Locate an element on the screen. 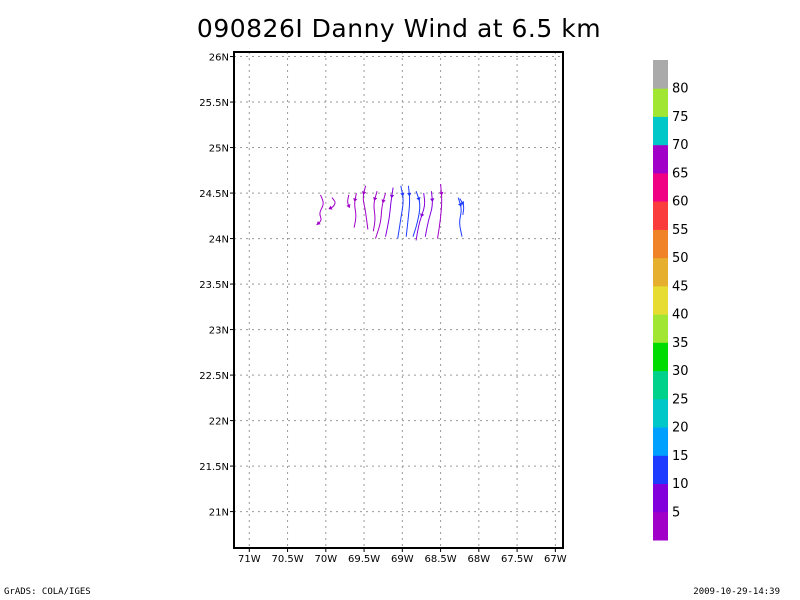 This screenshot has height=600, width=800. colorbar-label: 40 is located at coordinates (680, 315).